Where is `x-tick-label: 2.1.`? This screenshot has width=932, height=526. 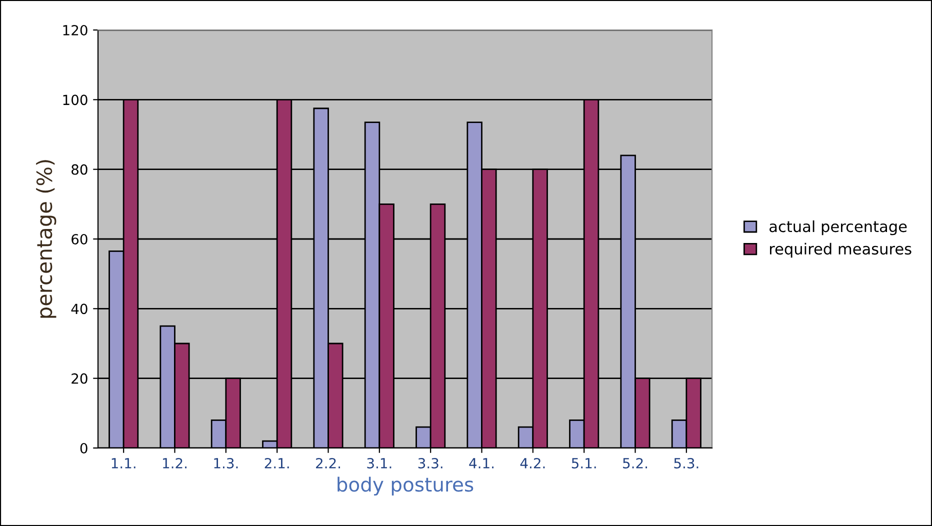 x-tick-label: 2.1. is located at coordinates (276, 463).